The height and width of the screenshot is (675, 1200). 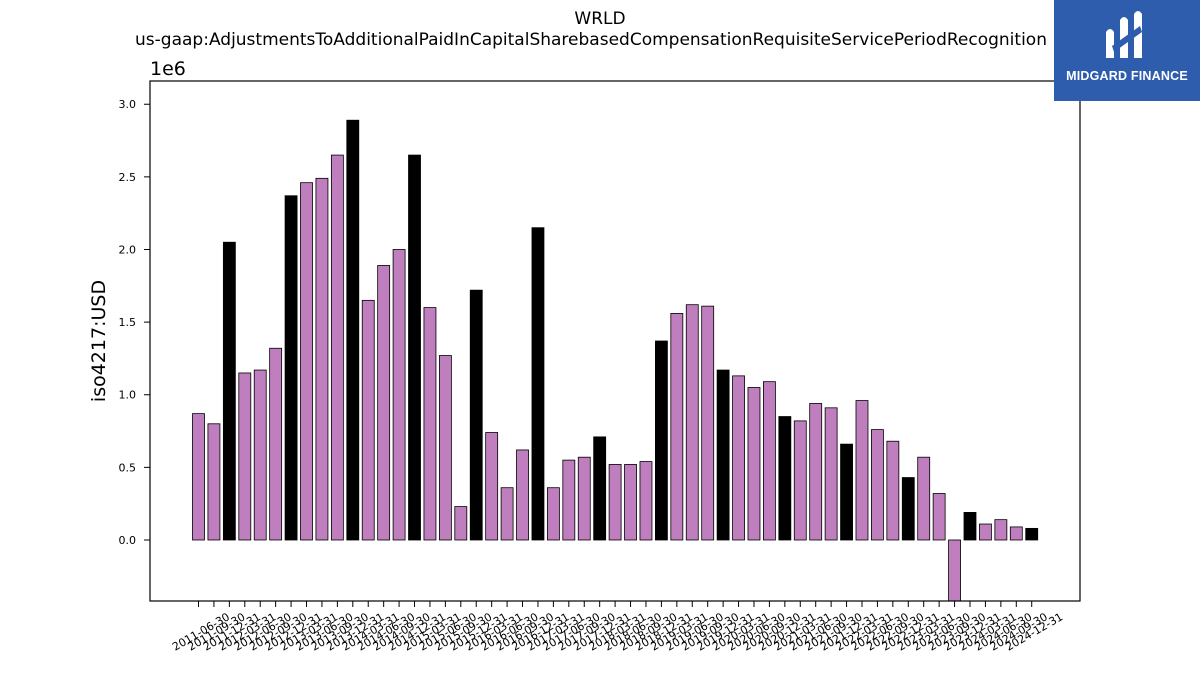 I want to click on y-axis: 0.0 0.5 1.0 1.5 2.0 2.5 3.0, so click(x=134, y=322).